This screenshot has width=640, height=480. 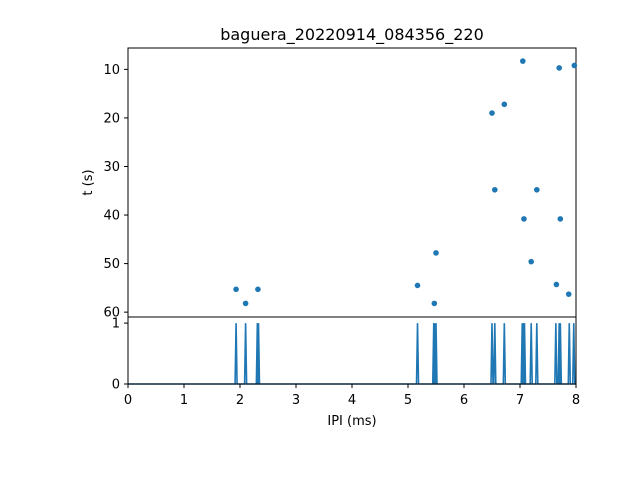 I want to click on ipi-x-ticks: 0 1 2 3 4 5 6 7 8, so click(x=352, y=396).